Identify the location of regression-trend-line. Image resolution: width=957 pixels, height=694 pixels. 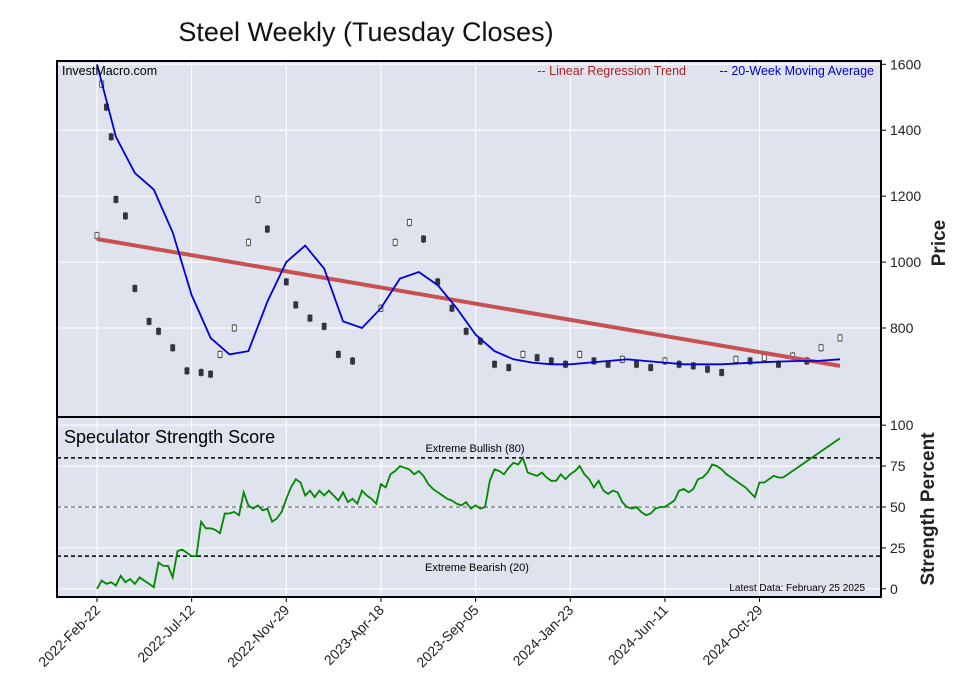
(468, 302).